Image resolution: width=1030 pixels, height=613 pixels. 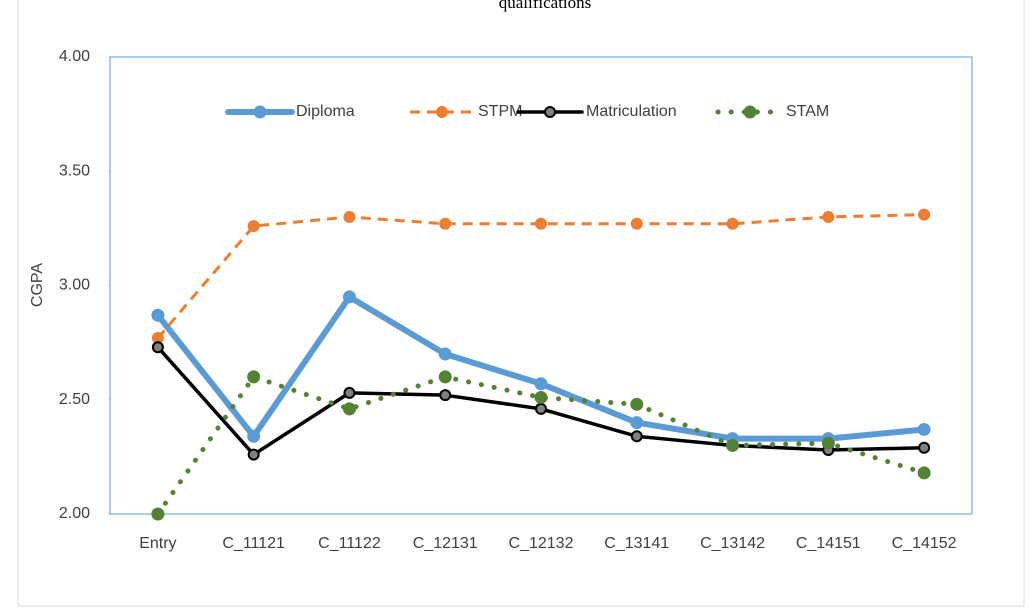 What do you see at coordinates (74, 170) in the screenshot?
I see `y-tick-label: 3.50` at bounding box center [74, 170].